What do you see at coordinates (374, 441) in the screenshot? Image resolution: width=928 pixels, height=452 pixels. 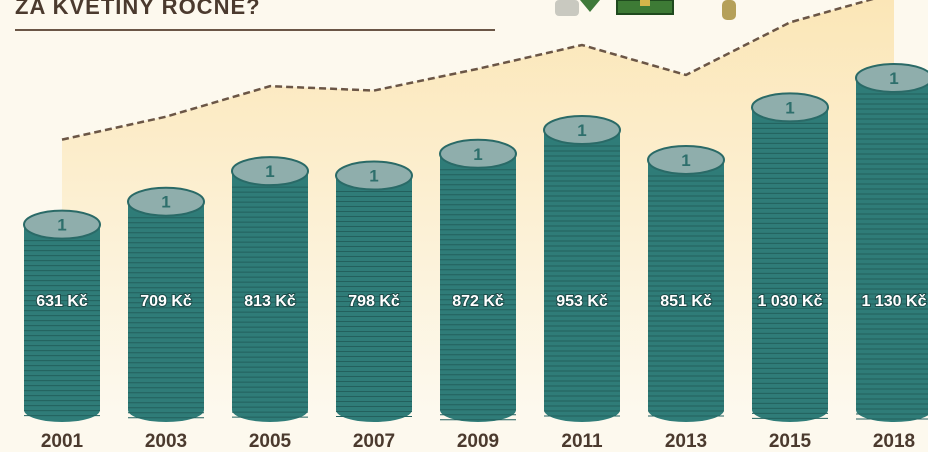 I see `x-tick-label: 2007` at bounding box center [374, 441].